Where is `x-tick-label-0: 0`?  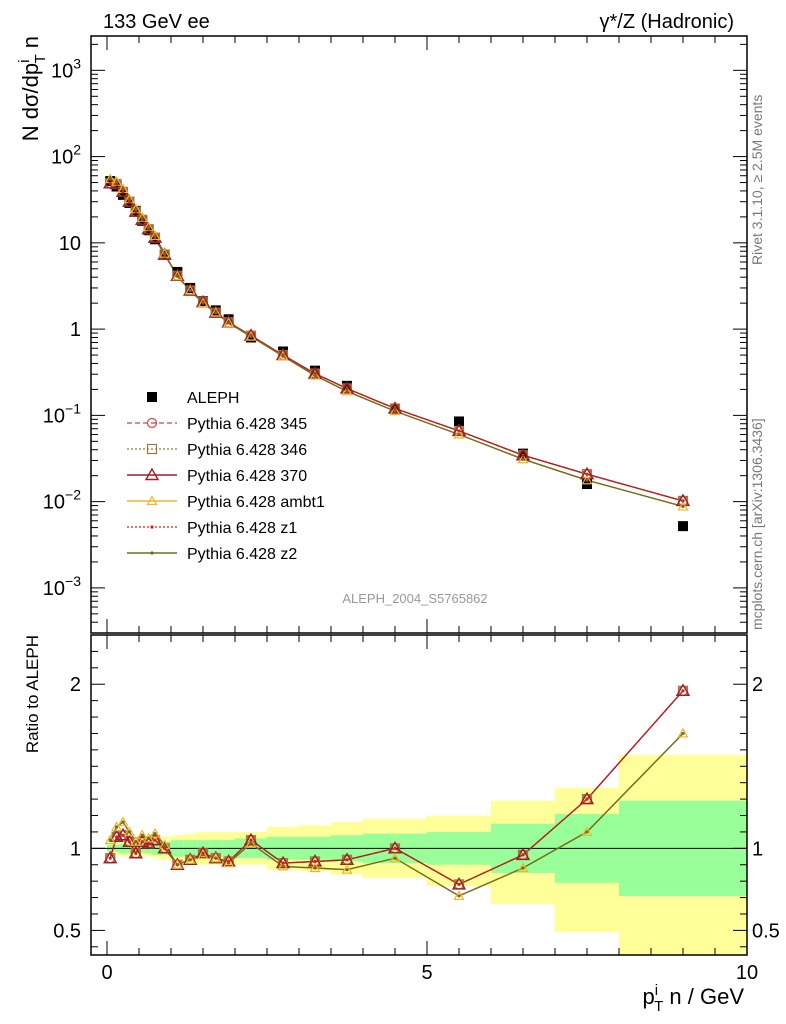
x-tick-label-0: 0 is located at coordinates (106, 973).